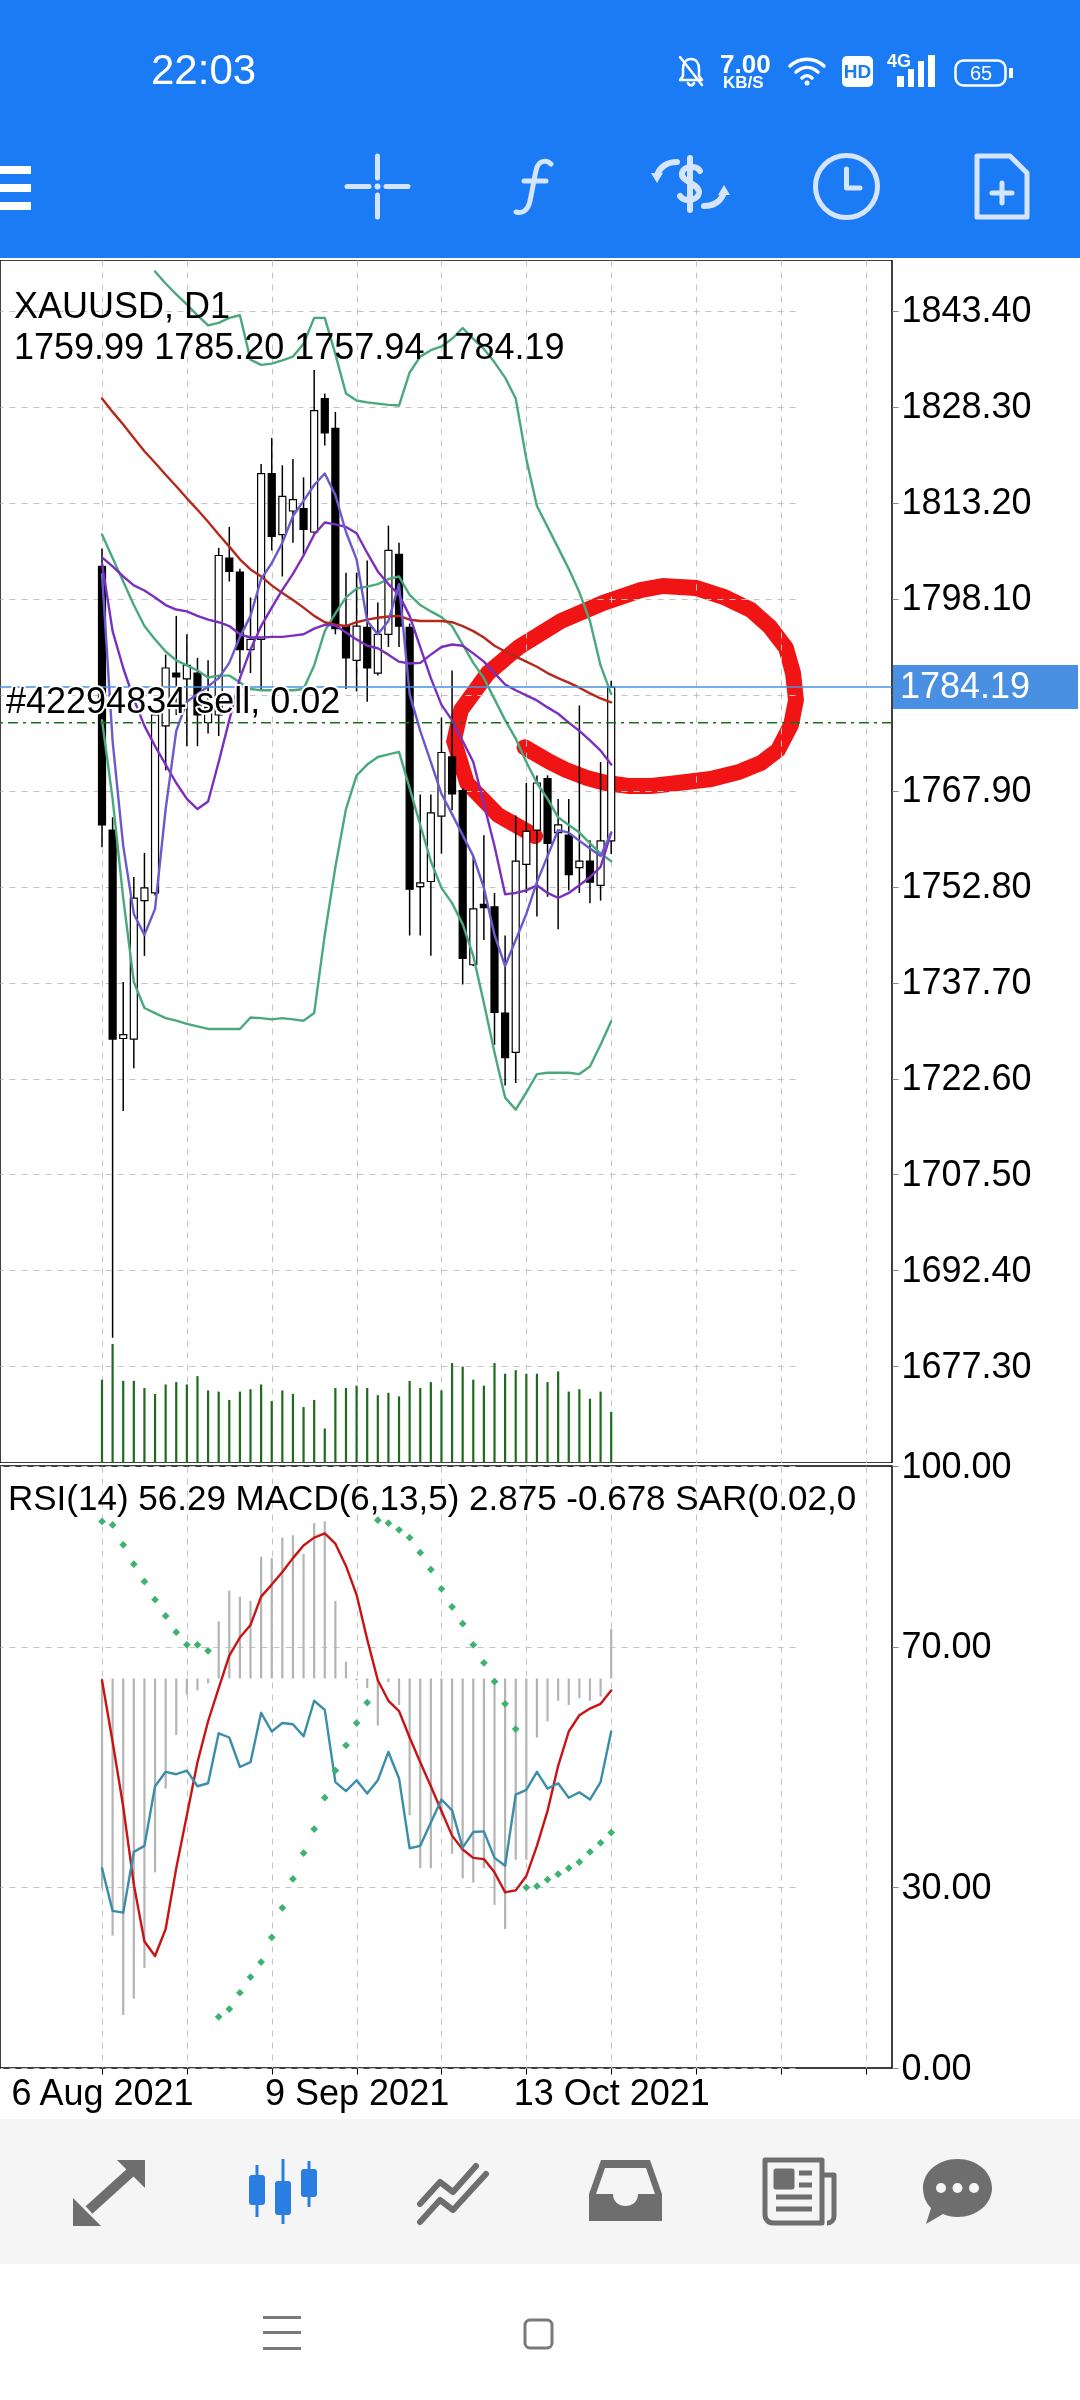  Describe the element at coordinates (981, 73) in the screenshot. I see `text: 65` at that location.